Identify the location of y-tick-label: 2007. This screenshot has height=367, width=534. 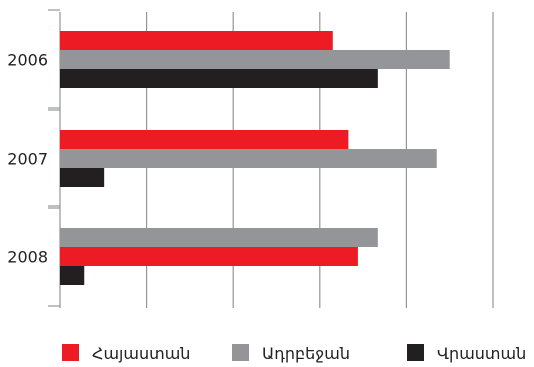
(27, 159).